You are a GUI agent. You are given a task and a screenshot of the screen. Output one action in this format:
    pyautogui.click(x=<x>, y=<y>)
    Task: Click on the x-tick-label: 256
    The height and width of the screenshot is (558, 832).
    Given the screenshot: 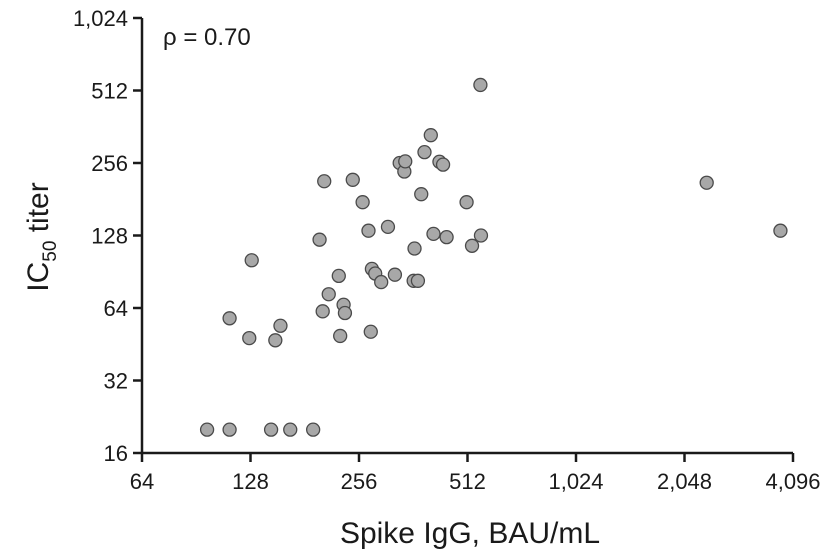 What is the action you would take?
    pyautogui.click(x=359, y=481)
    